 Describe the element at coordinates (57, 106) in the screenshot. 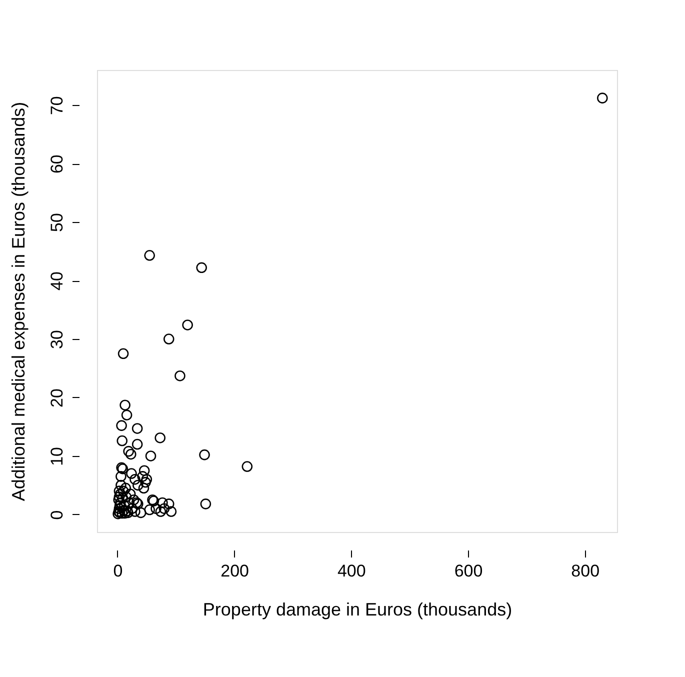

I see `y-tick-label: 70` at that location.